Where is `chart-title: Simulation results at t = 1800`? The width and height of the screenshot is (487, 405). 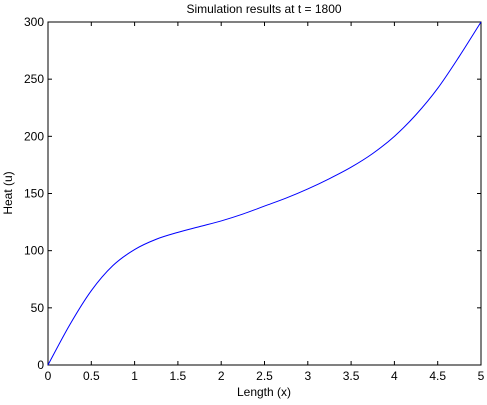 chart-title: Simulation results at t = 1800 is located at coordinates (263, 9).